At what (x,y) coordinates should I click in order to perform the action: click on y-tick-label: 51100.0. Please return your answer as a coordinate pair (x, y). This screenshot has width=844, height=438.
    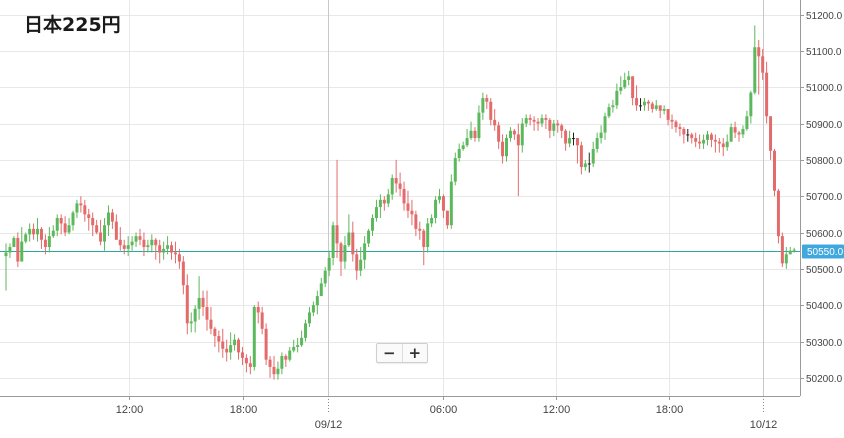
    Looking at the image, I should click on (824, 52).